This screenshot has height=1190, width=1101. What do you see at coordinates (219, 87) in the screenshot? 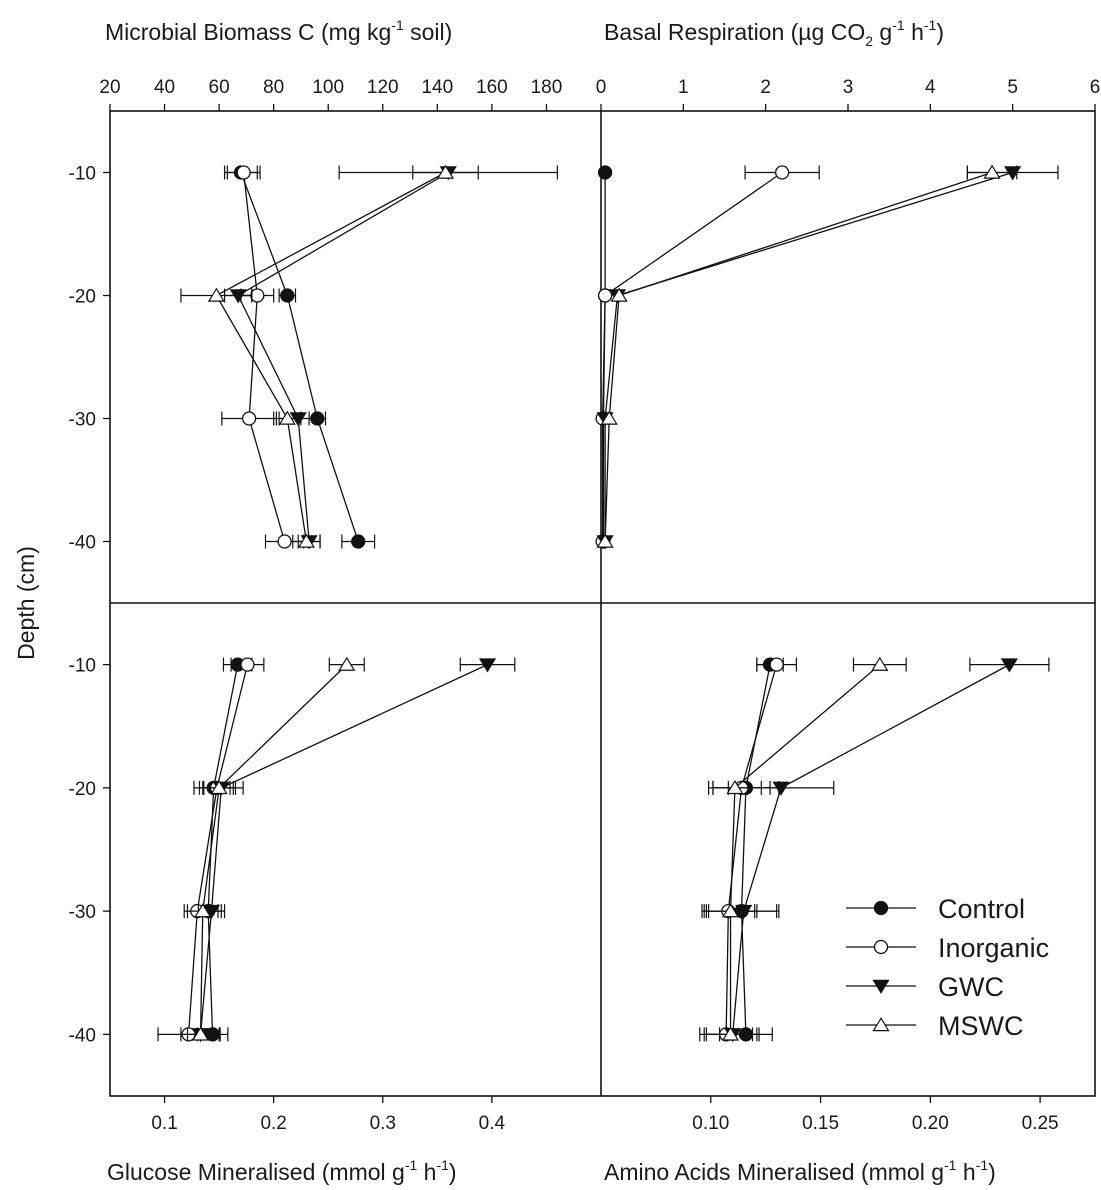
I see `x-tick-label: 60` at bounding box center [219, 87].